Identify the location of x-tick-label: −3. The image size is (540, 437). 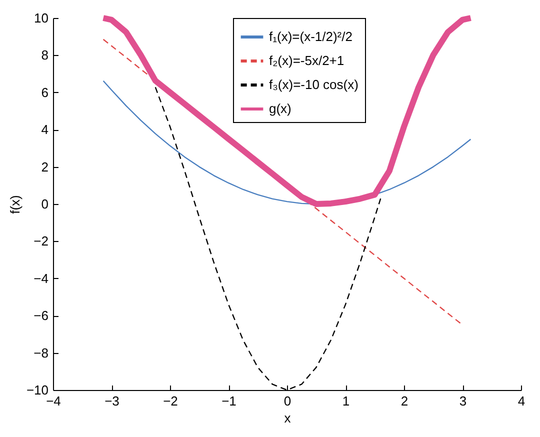
(112, 401).